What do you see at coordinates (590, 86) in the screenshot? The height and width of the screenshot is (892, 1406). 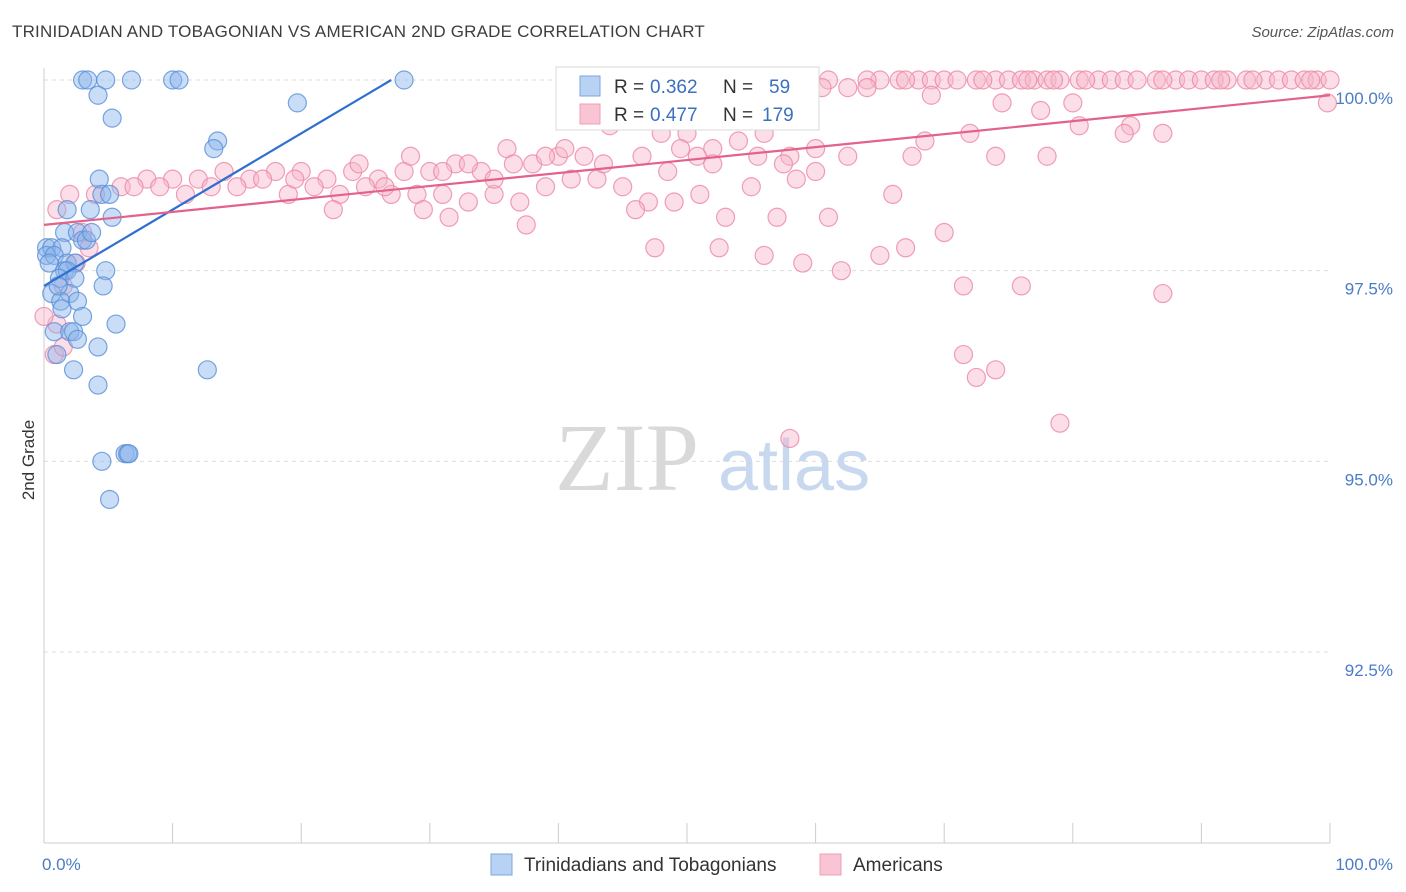 I see `legend-swatch-blue` at bounding box center [590, 86].